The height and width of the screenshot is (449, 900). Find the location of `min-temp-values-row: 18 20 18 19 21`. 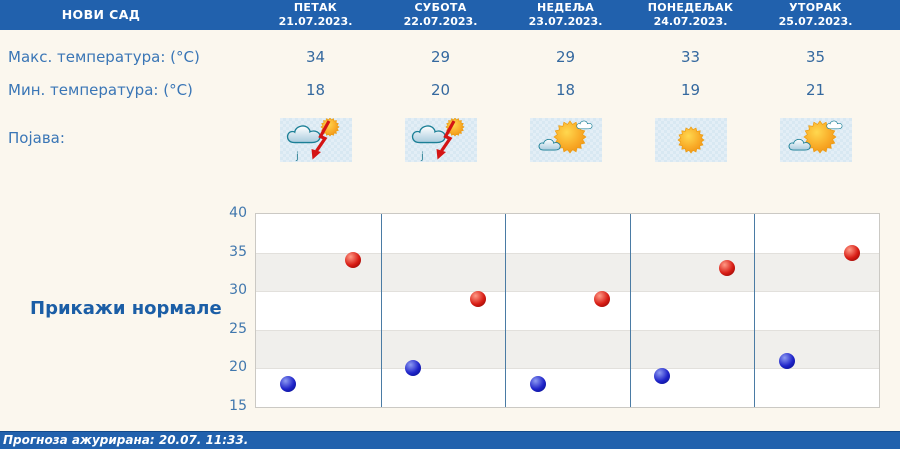

min-temp-values-row: 18 20 18 19 21 is located at coordinates (565, 90).